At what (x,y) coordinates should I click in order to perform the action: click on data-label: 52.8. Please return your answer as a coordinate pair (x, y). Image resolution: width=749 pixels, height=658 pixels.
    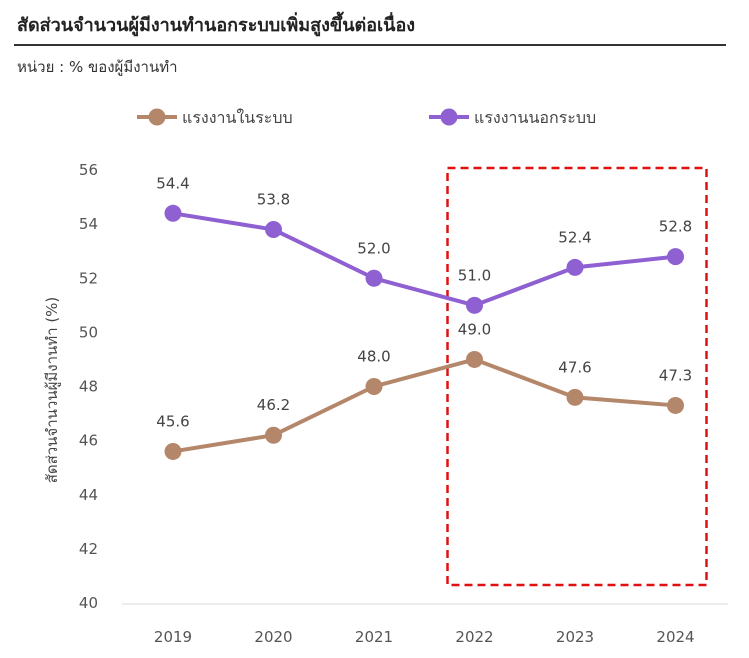
    Looking at the image, I should click on (675, 227).